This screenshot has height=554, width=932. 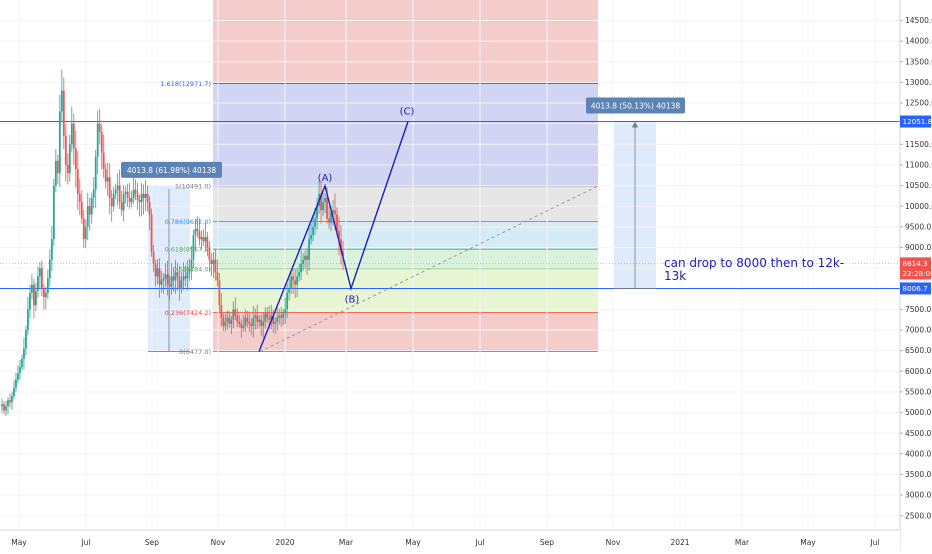 What do you see at coordinates (918, 144) in the screenshot?
I see `y-tick-label: 11500.0` at bounding box center [918, 144].